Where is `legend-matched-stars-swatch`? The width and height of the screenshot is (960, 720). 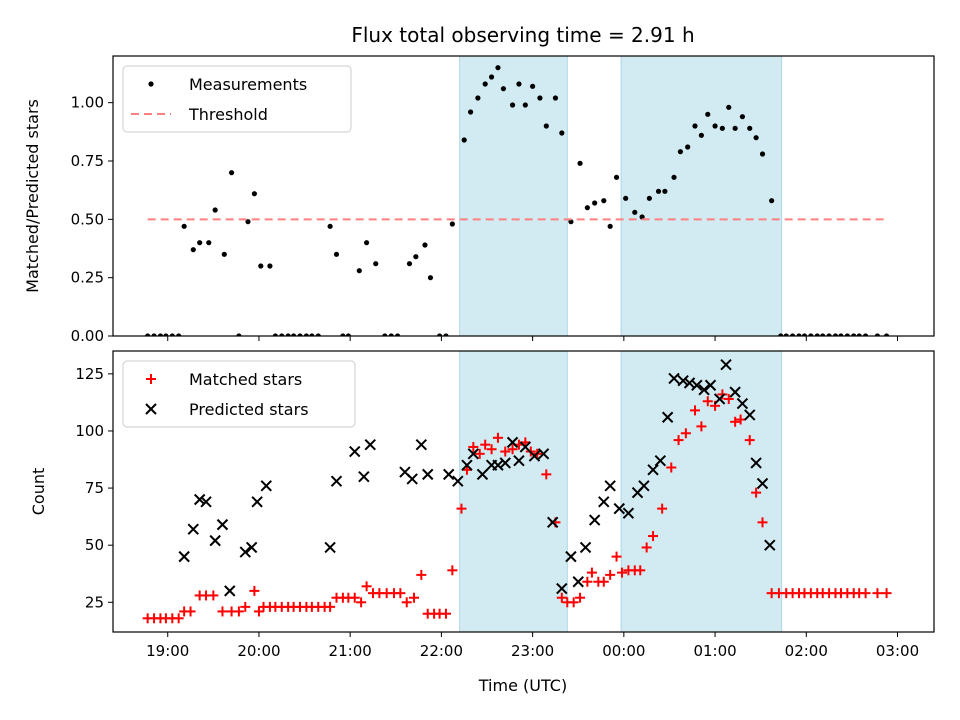
legend-matched-stars-swatch is located at coordinates (151, 379).